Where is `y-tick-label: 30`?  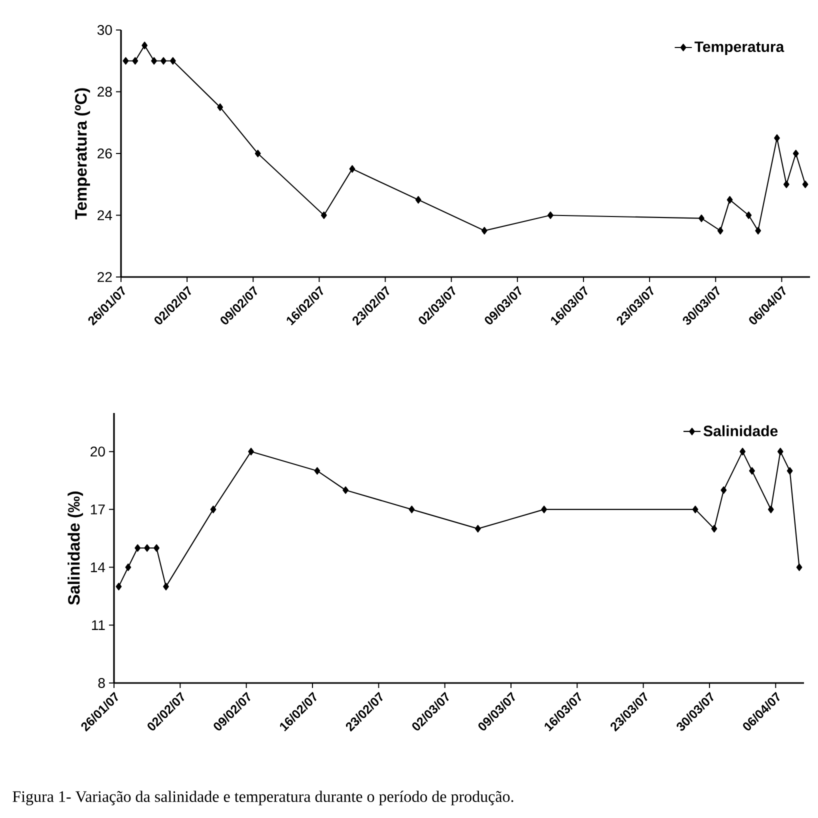
y-tick-label: 30 is located at coordinates (104, 30).